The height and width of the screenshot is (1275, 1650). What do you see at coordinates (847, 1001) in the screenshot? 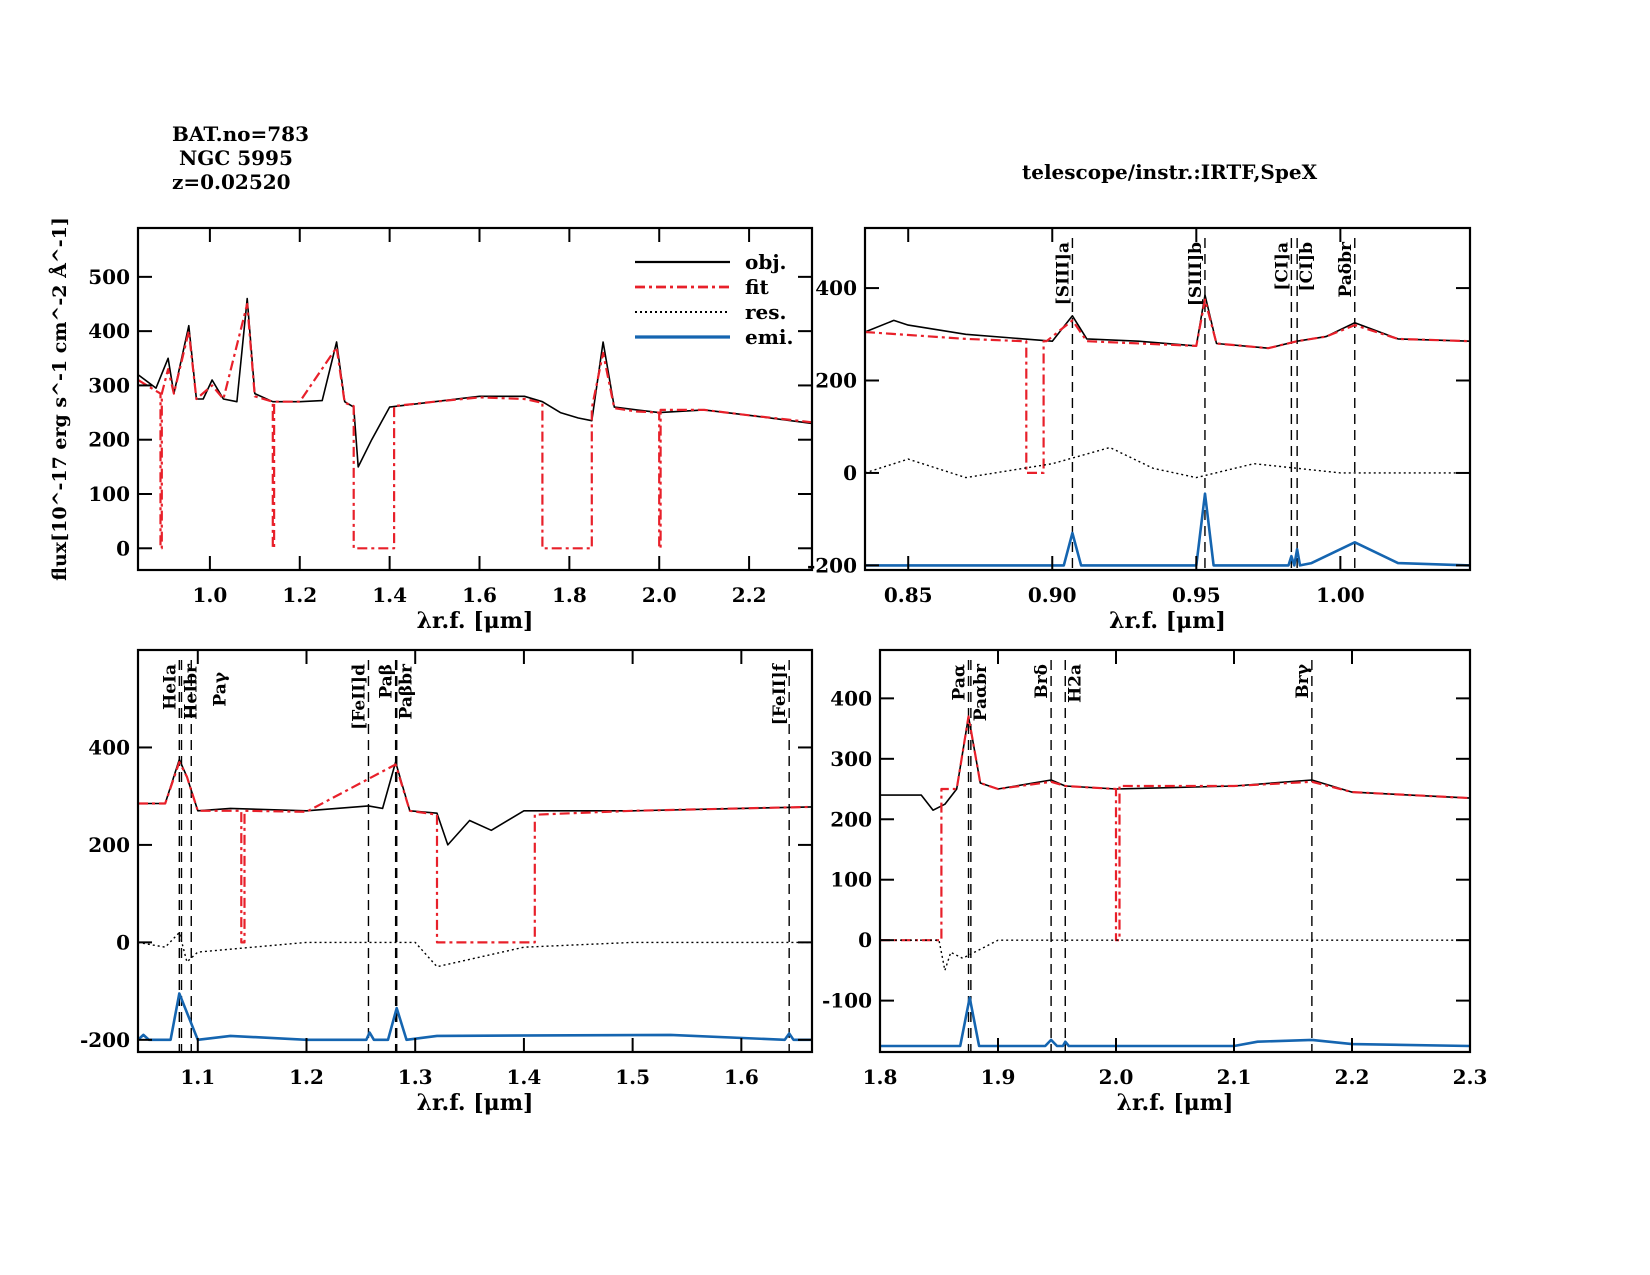
I see `y-tick-label: -100` at bounding box center [847, 1001].